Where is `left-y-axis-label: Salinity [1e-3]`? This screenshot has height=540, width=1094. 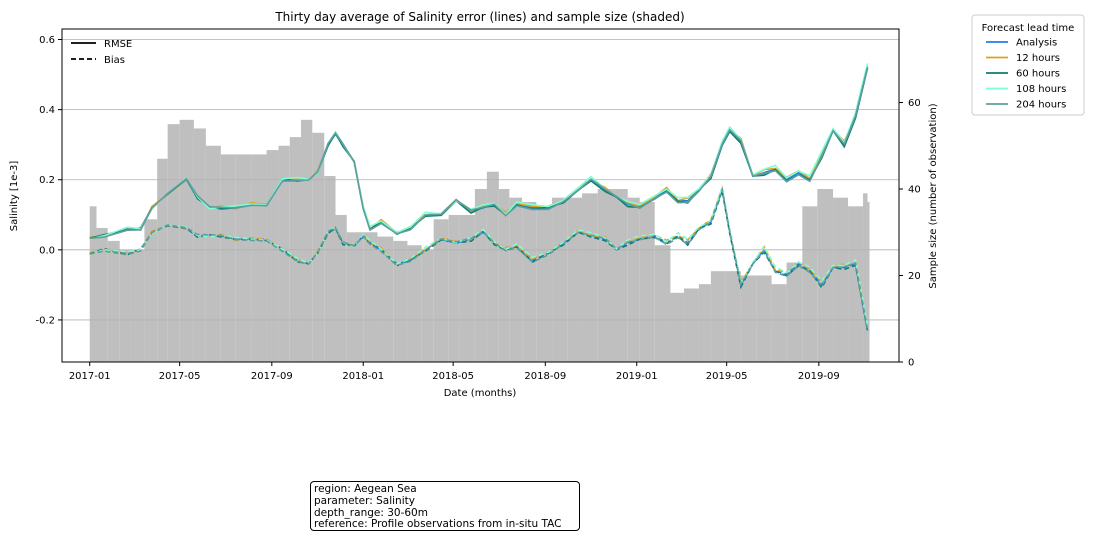
left-y-axis-label: Salinity [1e-3] is located at coordinates (14, 196).